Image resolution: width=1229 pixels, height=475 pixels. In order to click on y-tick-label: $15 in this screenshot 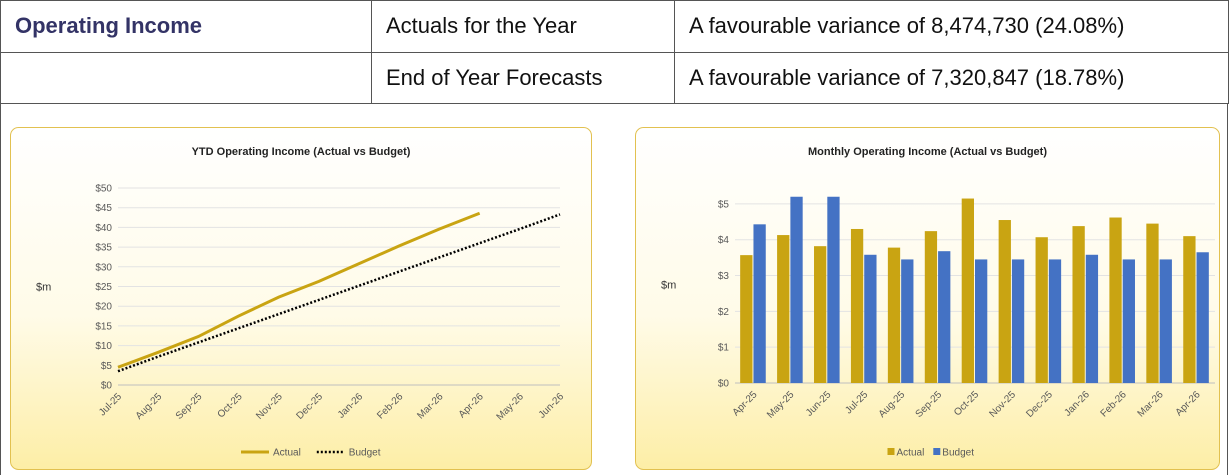, I will do `click(103, 326)`.